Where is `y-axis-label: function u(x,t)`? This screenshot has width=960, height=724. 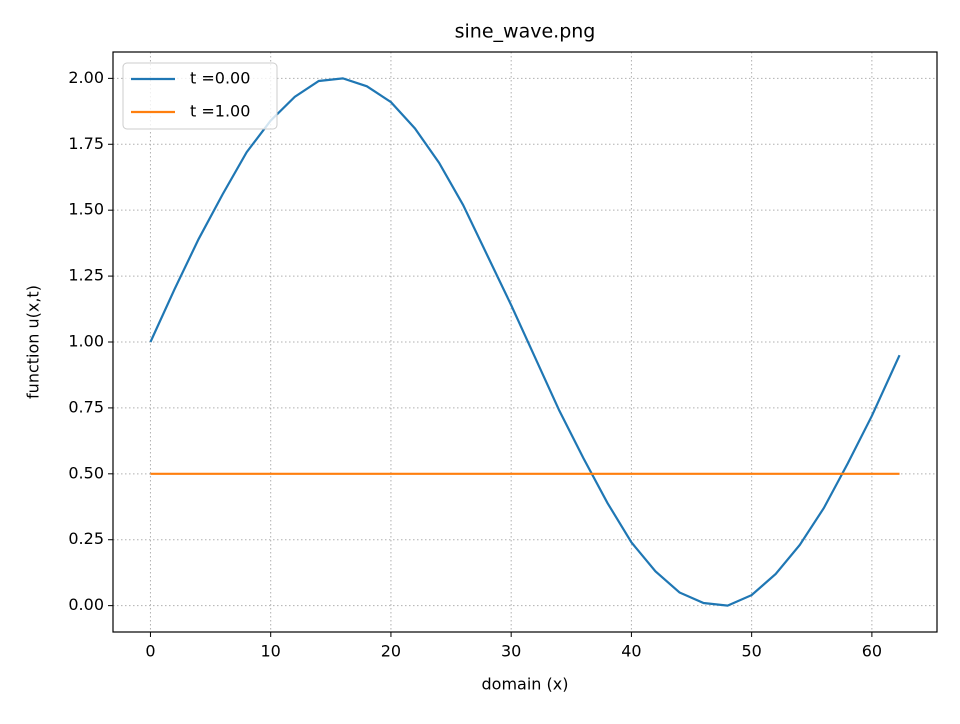
y-axis-label: function u(x,t) is located at coordinates (33, 342).